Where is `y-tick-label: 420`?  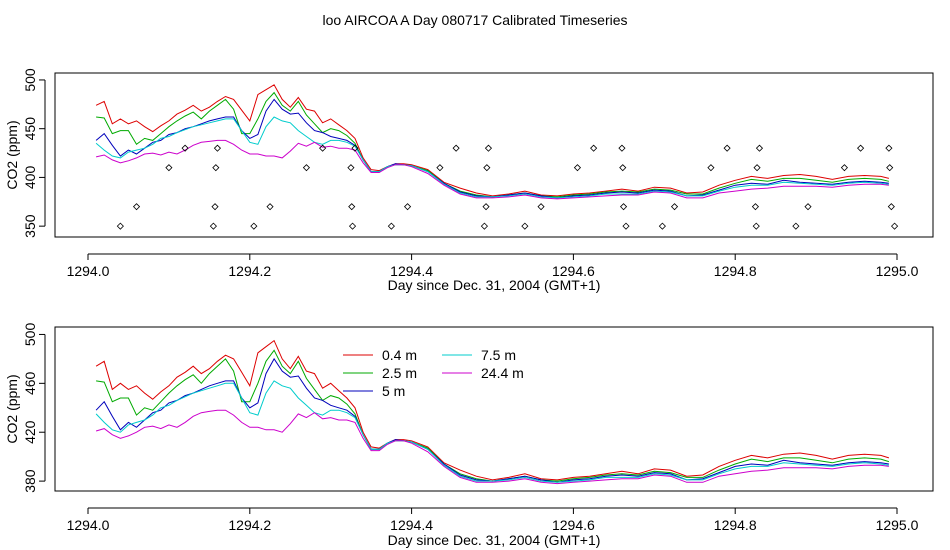
y-tick-label: 420 is located at coordinates (30, 432).